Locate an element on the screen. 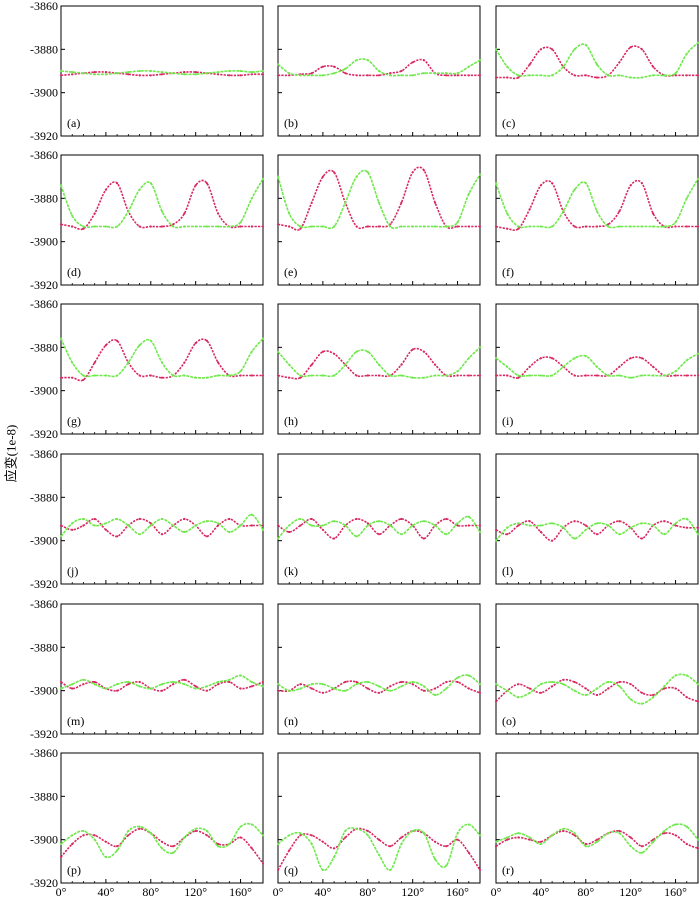 The image size is (700, 901). panel-i: (i) is located at coordinates (597, 369).